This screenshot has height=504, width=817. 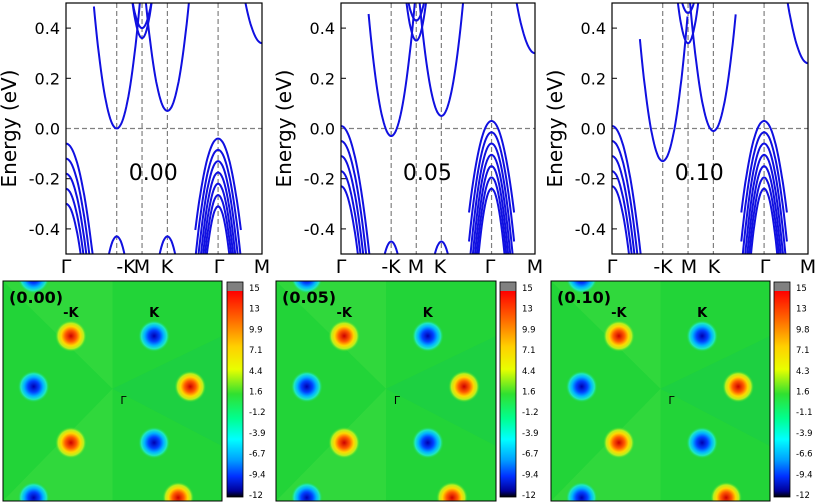 What do you see at coordinates (801, 310) in the screenshot?
I see `colorbar-tick-label: 13` at bounding box center [801, 310].